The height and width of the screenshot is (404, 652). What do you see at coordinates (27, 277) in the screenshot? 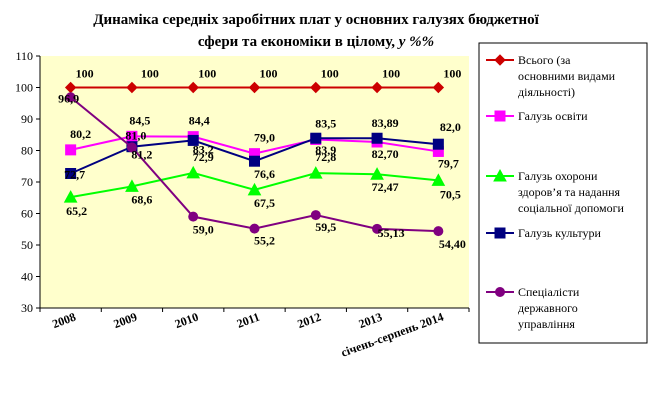
I see `y-tick-label: 40` at bounding box center [27, 277].